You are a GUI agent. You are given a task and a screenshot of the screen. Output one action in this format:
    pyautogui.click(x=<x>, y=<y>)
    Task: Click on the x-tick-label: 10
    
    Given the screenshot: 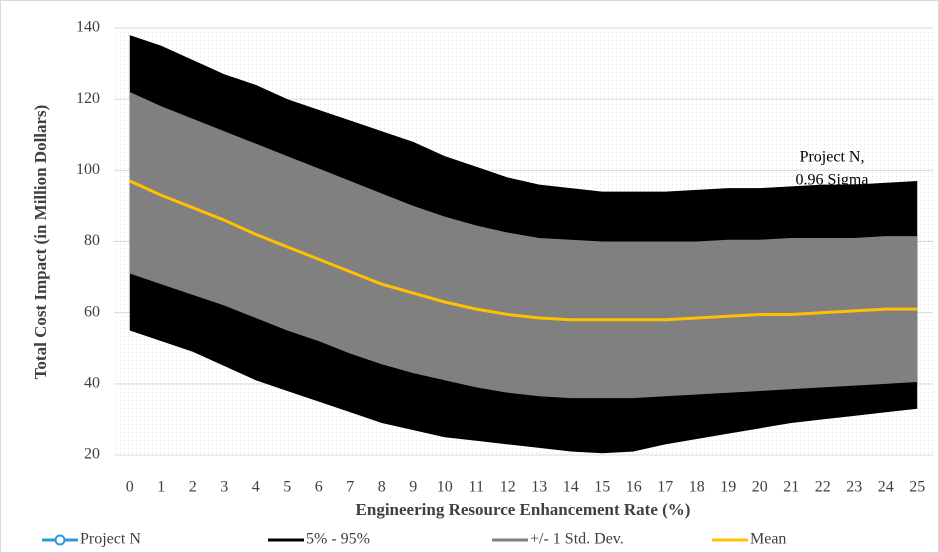 What is the action you would take?
    pyautogui.click(x=445, y=487)
    